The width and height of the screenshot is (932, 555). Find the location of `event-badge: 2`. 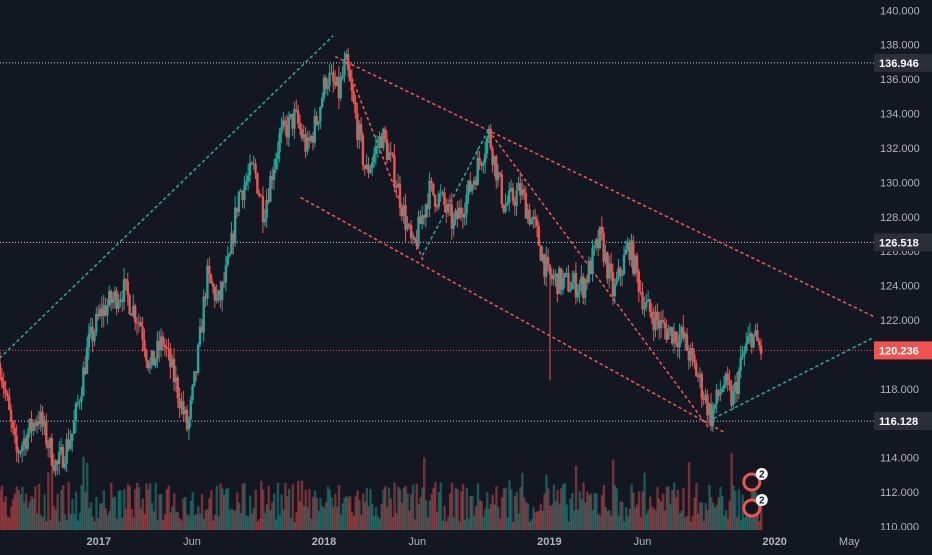

event-badge: 2 is located at coordinates (755, 480).